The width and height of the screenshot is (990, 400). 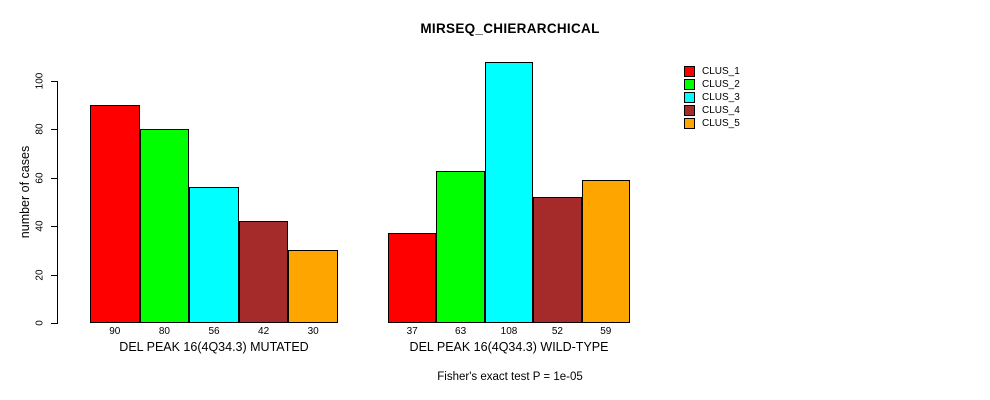 What do you see at coordinates (40, 178) in the screenshot?
I see `y-axis-tick-label: 60` at bounding box center [40, 178].